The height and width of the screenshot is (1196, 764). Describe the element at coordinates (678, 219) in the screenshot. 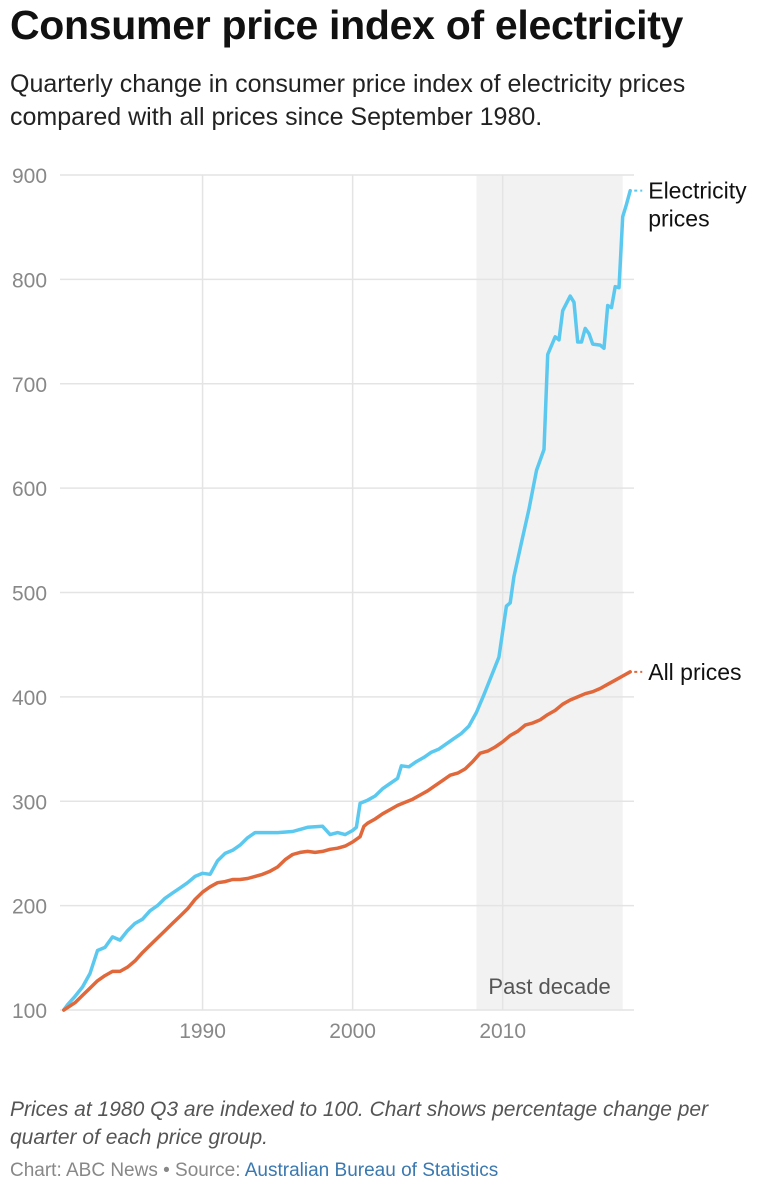

I see `series-label-line-electricity-prices-2: prices` at that location.